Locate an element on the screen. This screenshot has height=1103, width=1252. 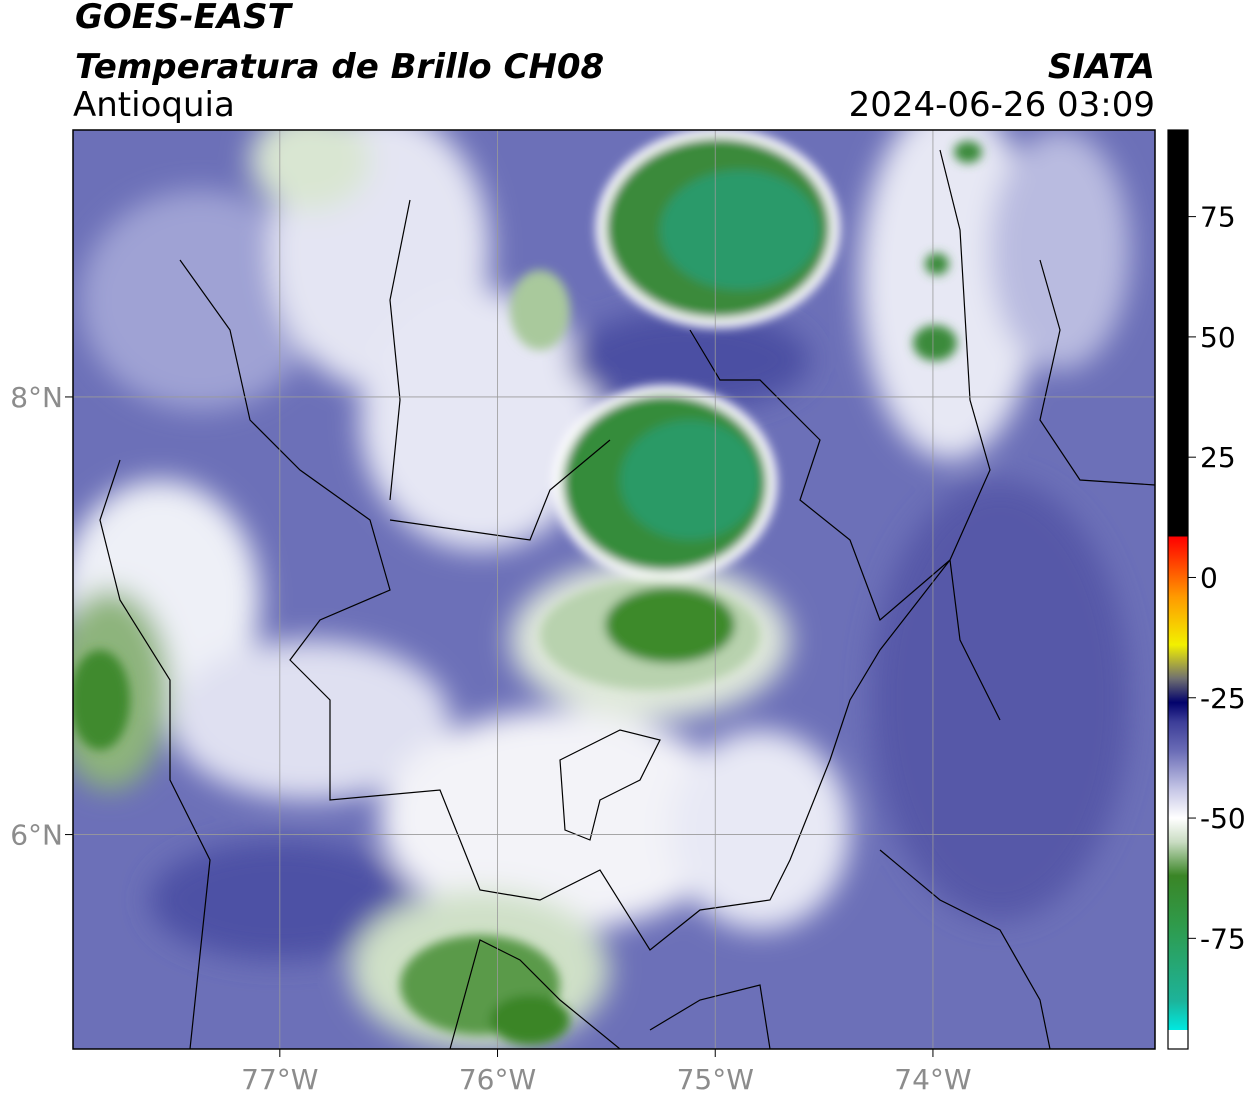
x-tick-label: 77°W is located at coordinates (279, 1079).